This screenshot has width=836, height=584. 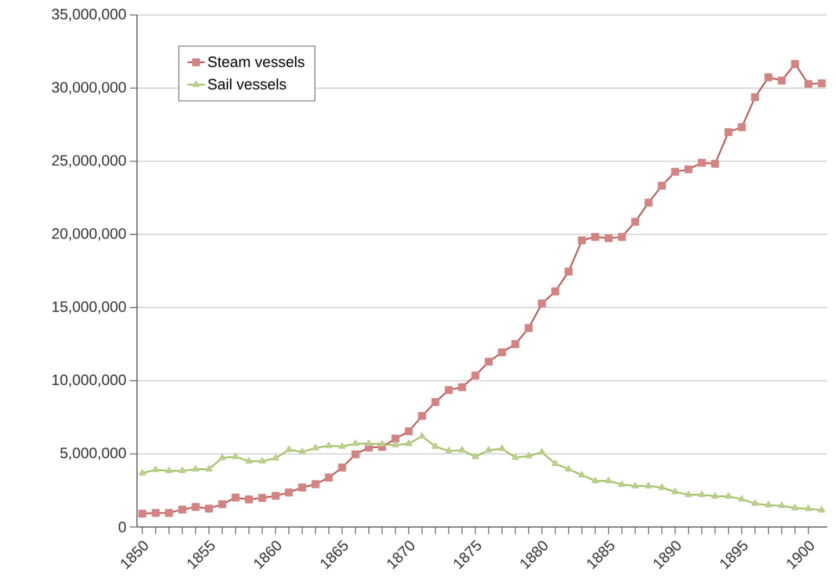 What do you see at coordinates (93, 454) in the screenshot?
I see `y-tick-label: 5,000,000` at bounding box center [93, 454].